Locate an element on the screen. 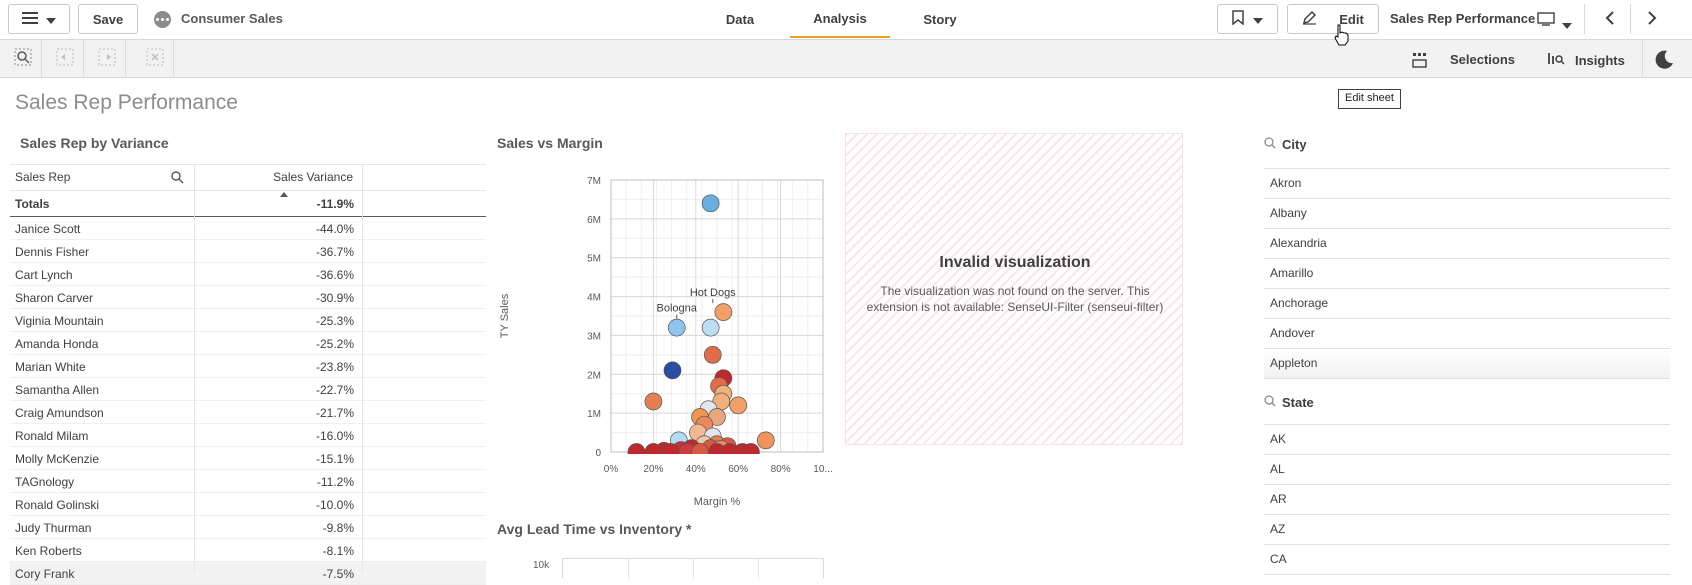 This screenshot has height=585, width=1692. table-row: Viginia Mountain -25.3% is located at coordinates (248, 320).